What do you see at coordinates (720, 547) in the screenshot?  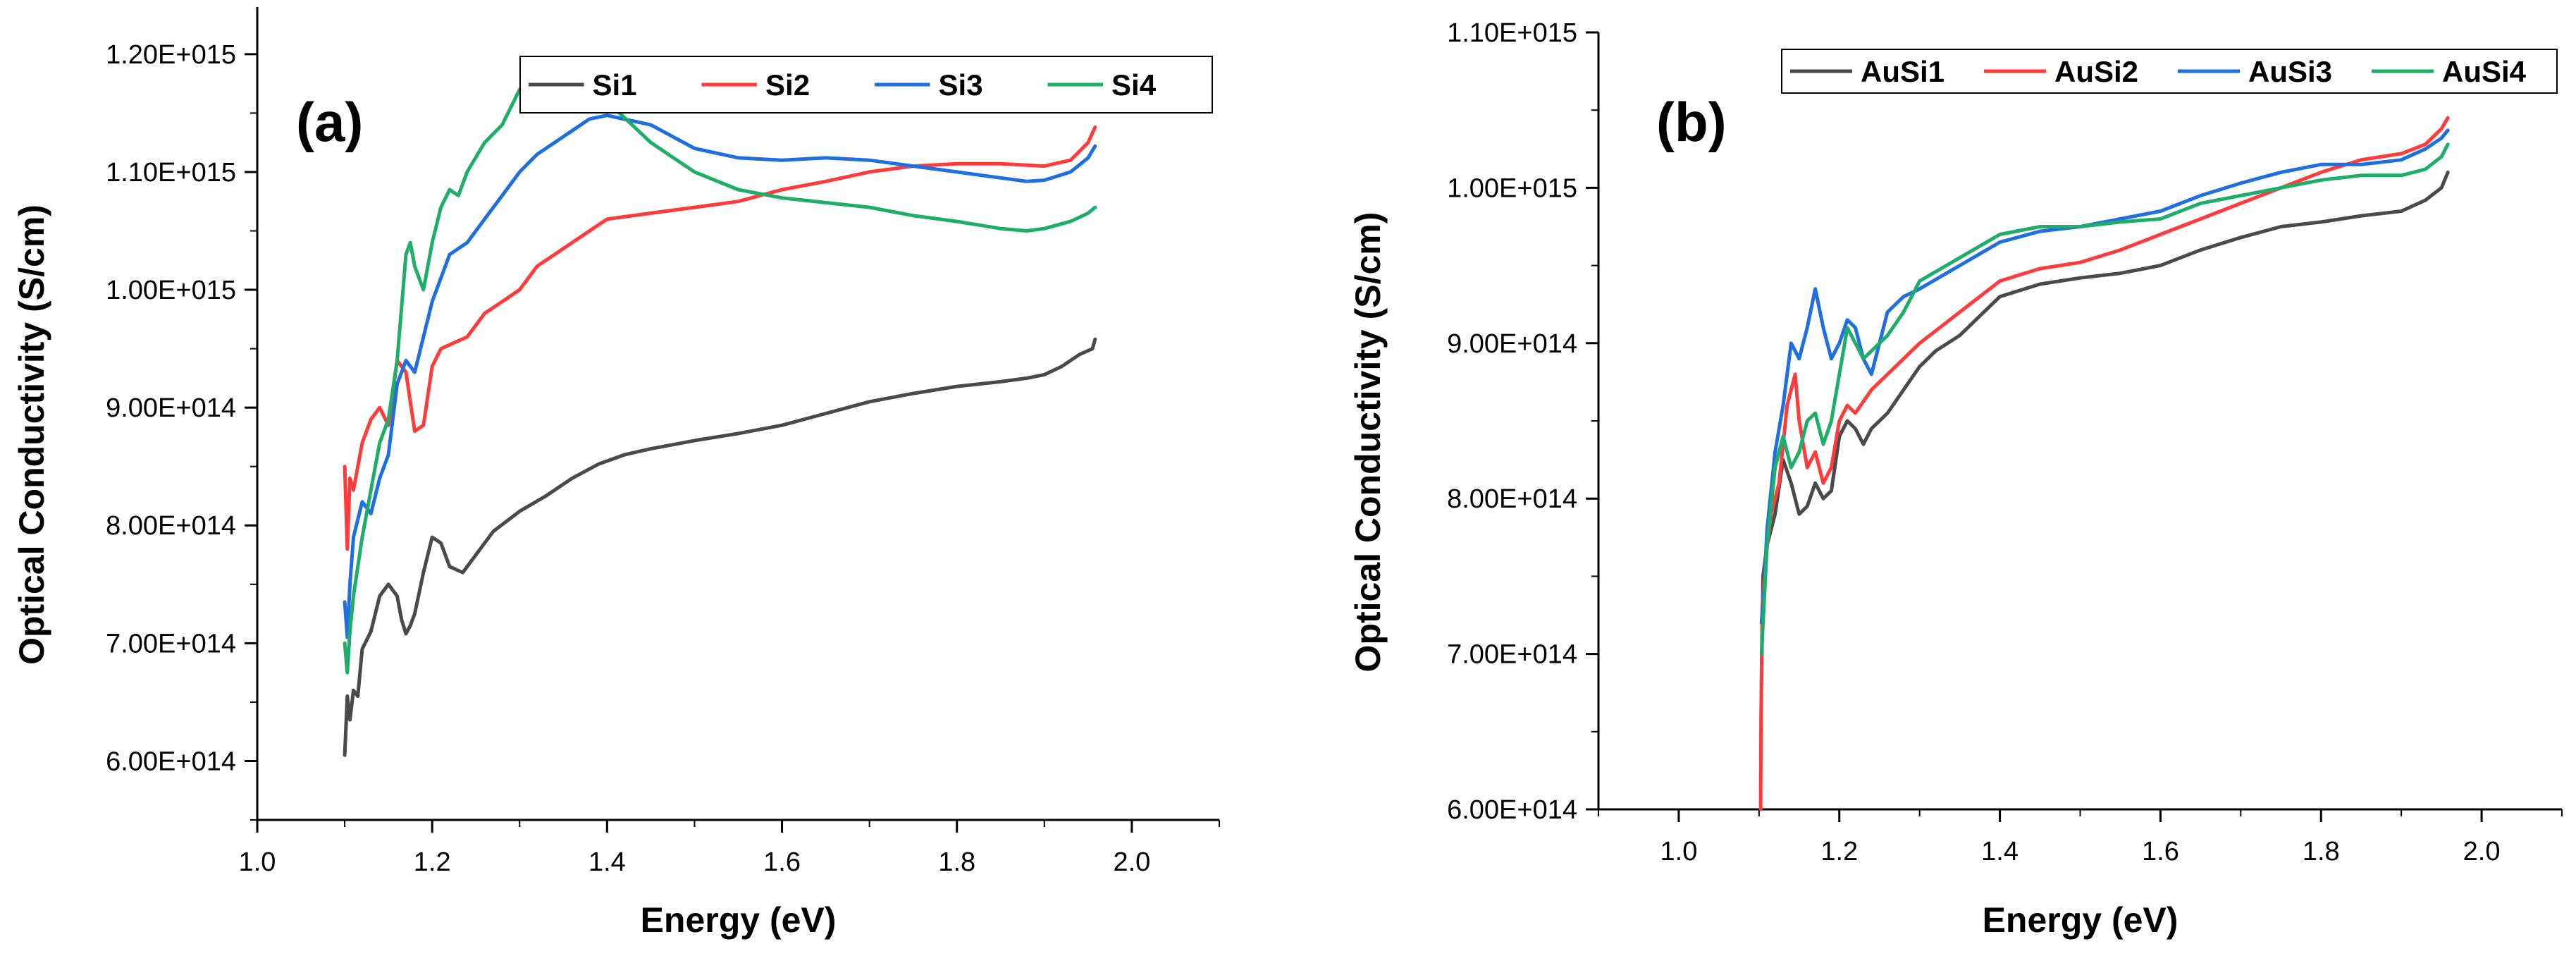 I see `panel-a-series-si1-line` at bounding box center [720, 547].